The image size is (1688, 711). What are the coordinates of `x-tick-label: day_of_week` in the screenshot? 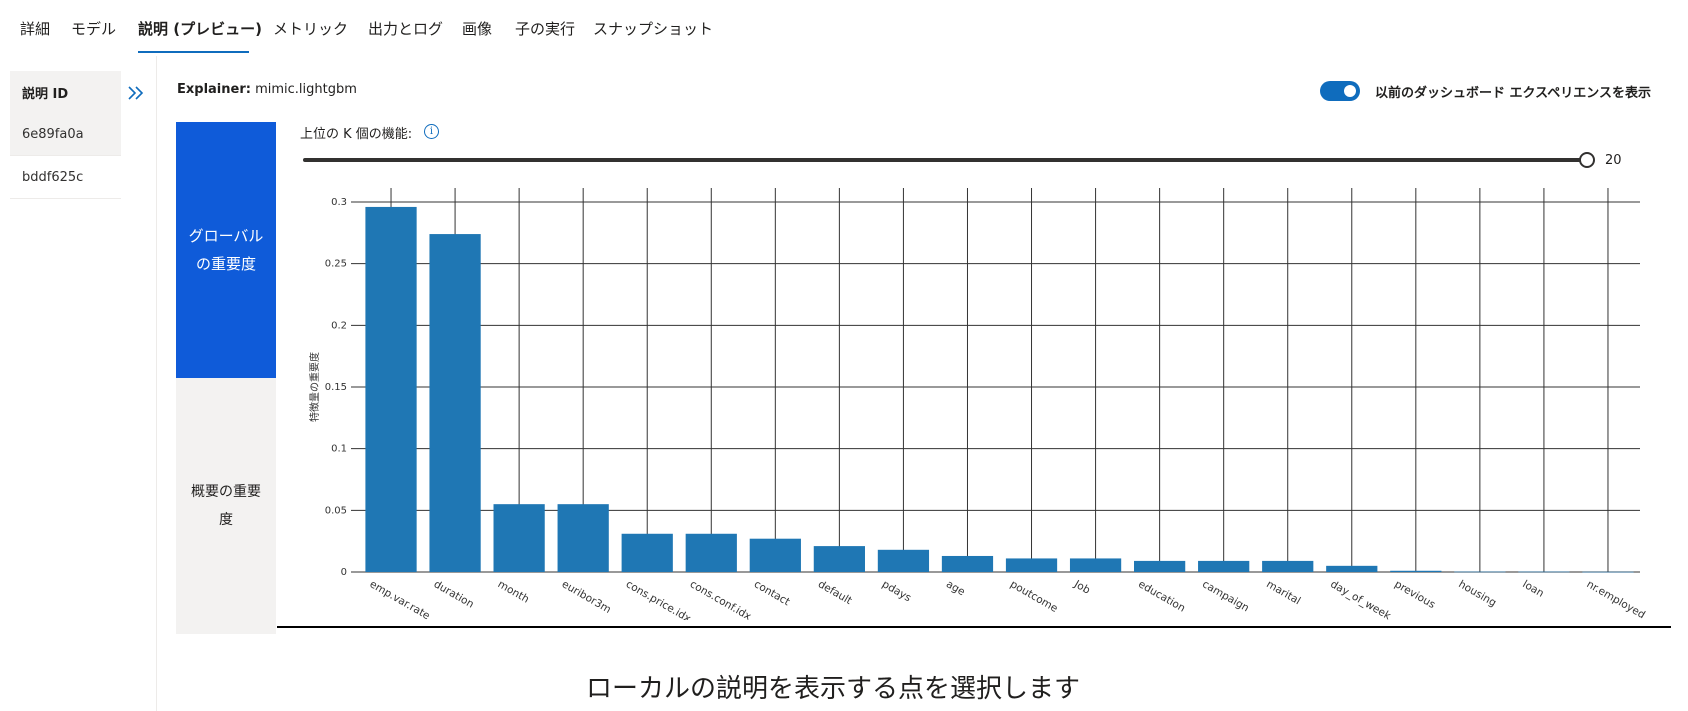 It's located at (1360, 599).